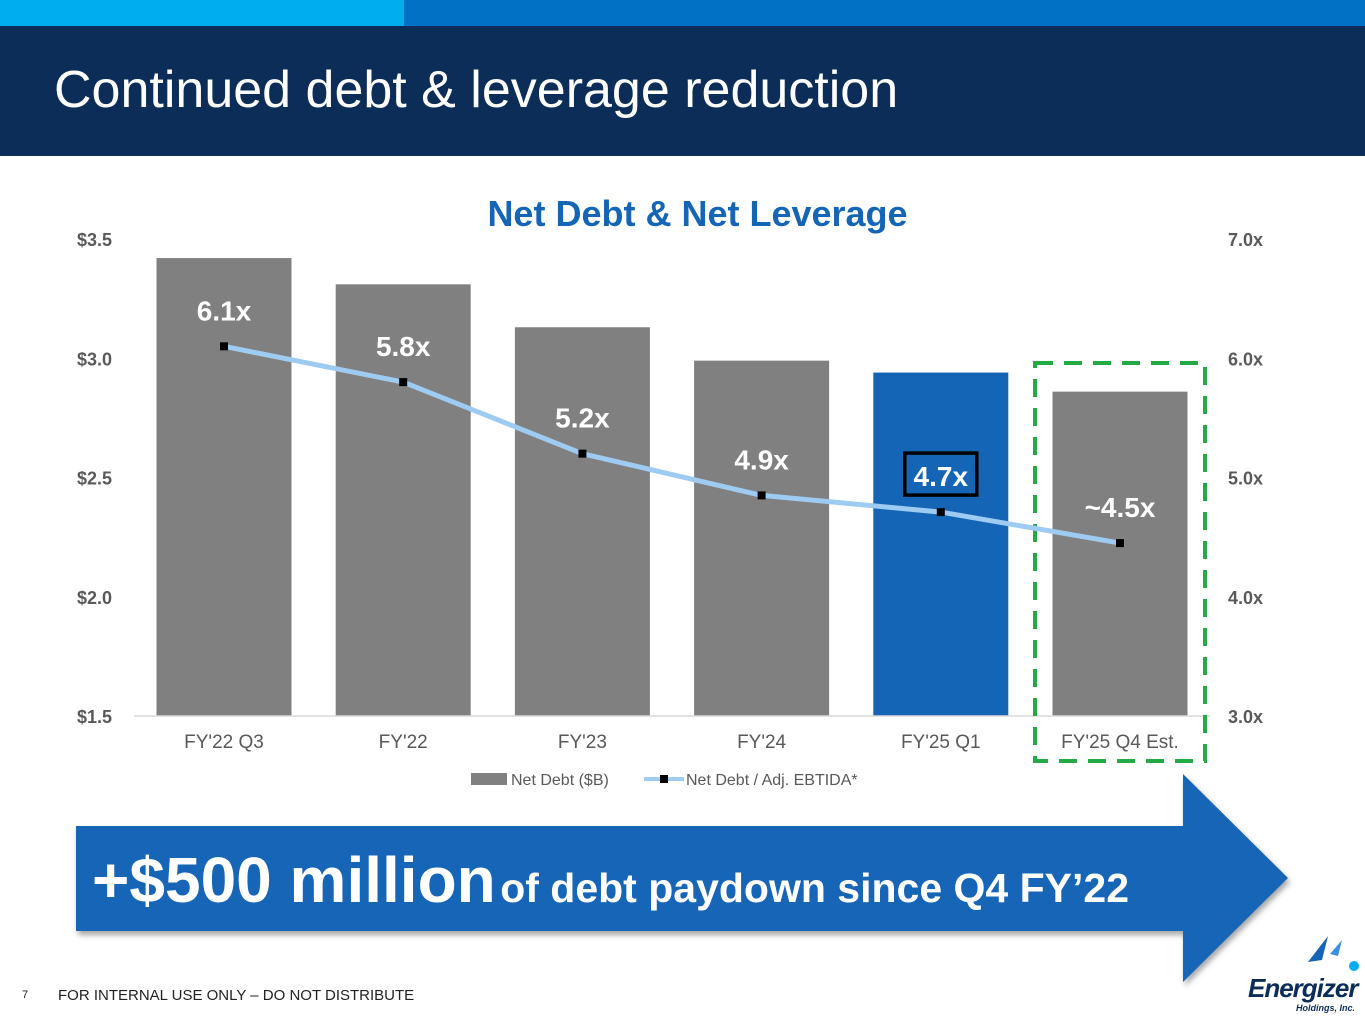  I want to click on y-left-tick-label: $3.5, so click(94, 240).